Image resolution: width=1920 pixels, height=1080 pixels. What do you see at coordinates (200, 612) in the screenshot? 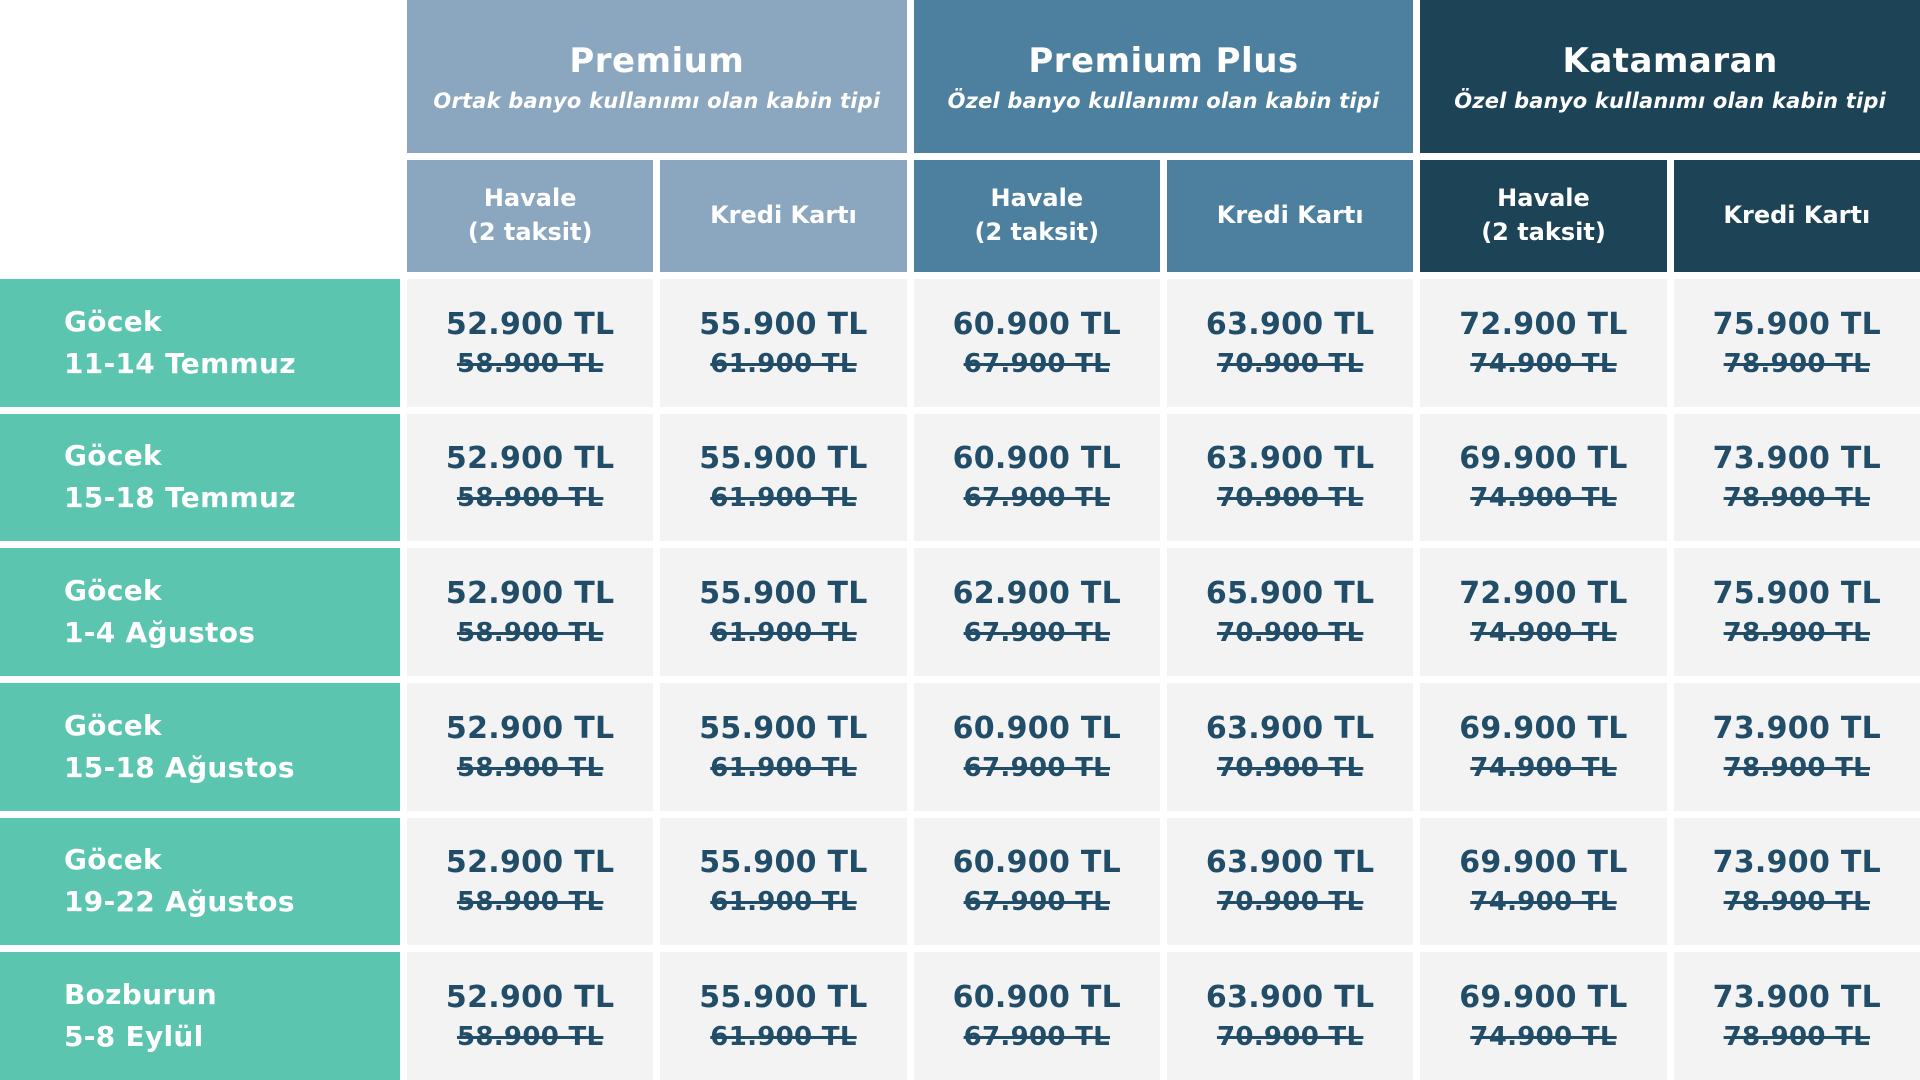
I see `trip-label-gocek-1-4-agustos: Göcek 1-4 Ağustos` at bounding box center [200, 612].